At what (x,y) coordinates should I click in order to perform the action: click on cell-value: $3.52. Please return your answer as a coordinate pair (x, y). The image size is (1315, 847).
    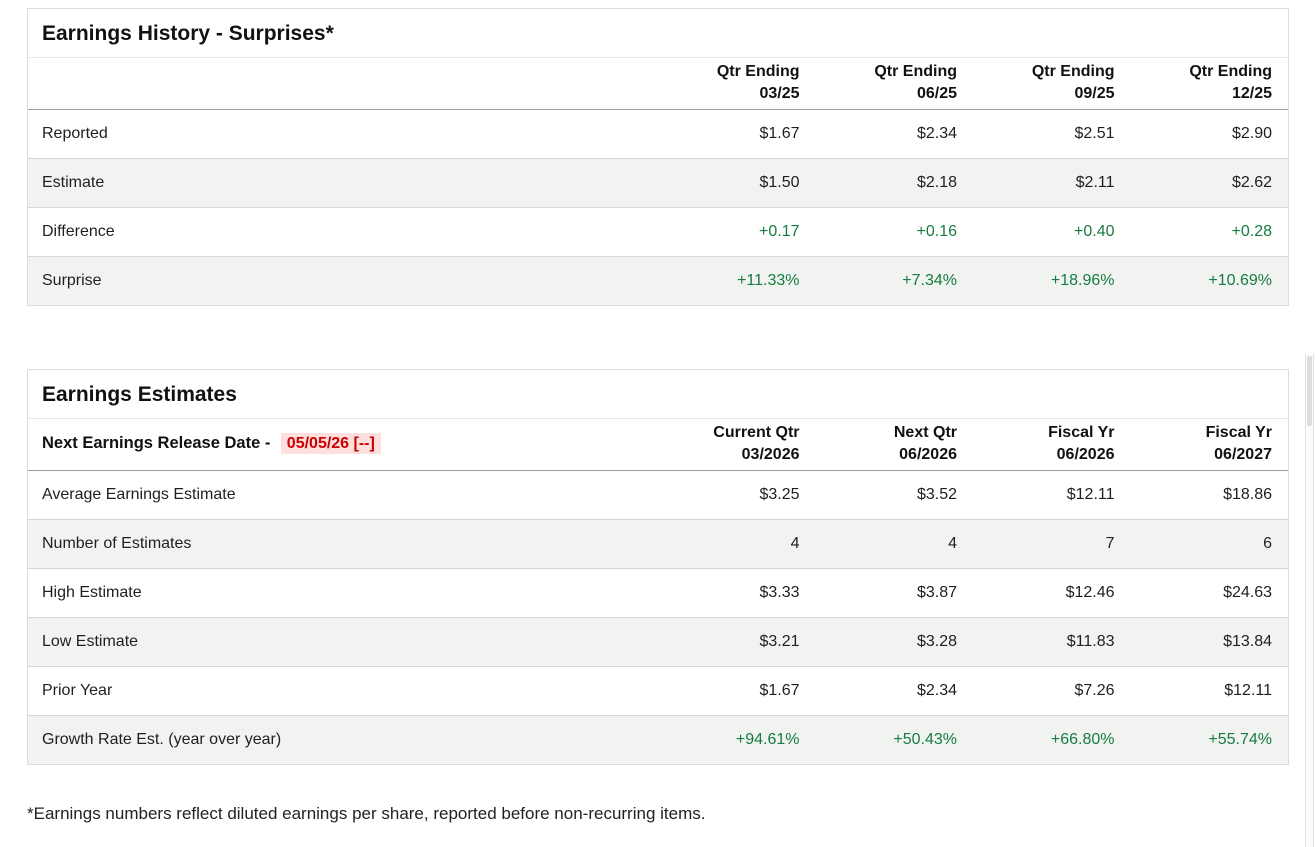
    Looking at the image, I should click on (894, 495).